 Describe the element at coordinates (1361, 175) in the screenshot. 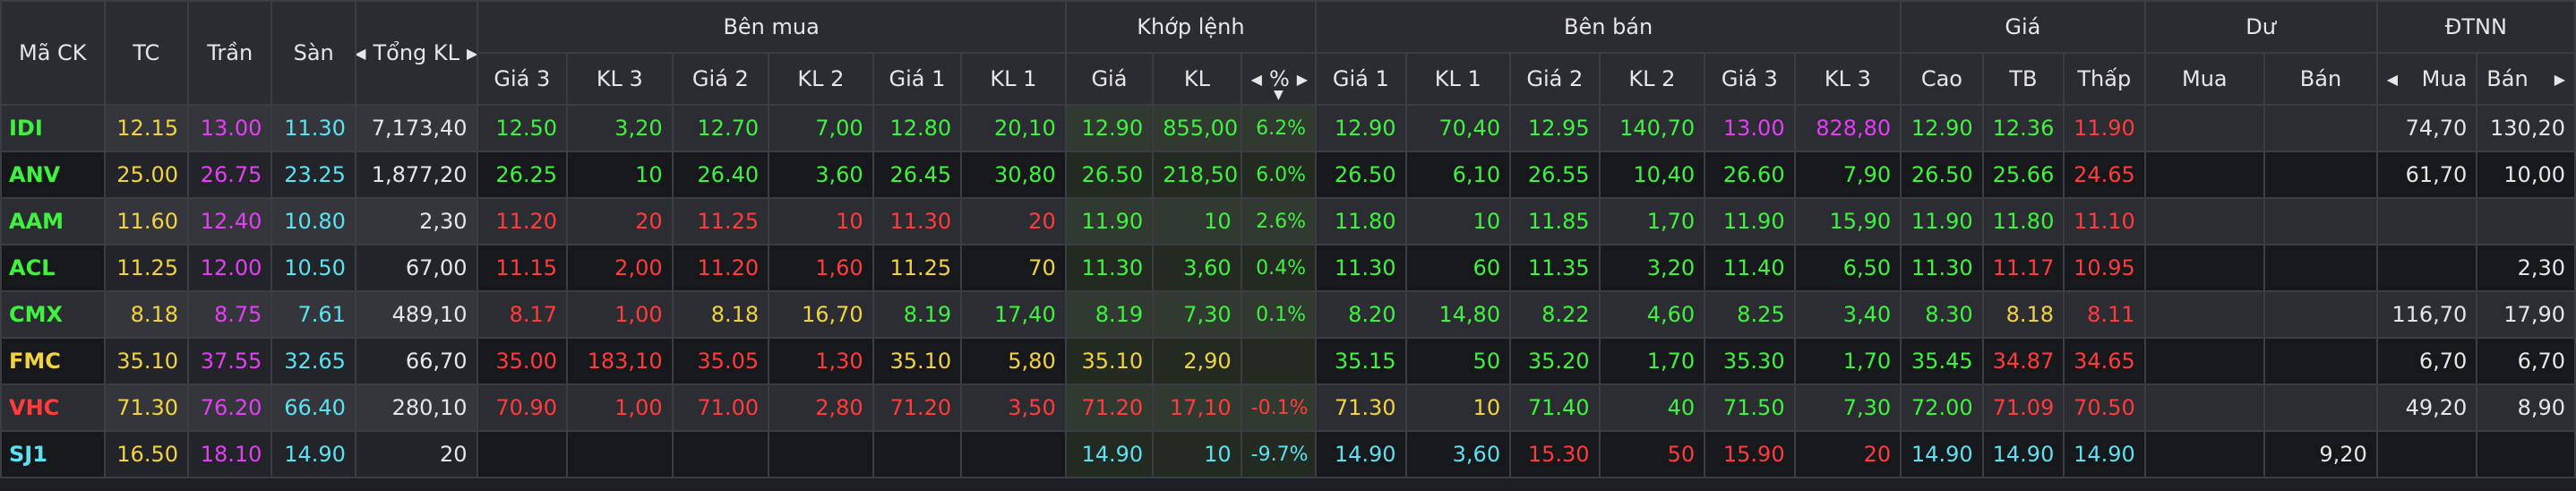

I see `cell-sell-1: 26.50` at that location.